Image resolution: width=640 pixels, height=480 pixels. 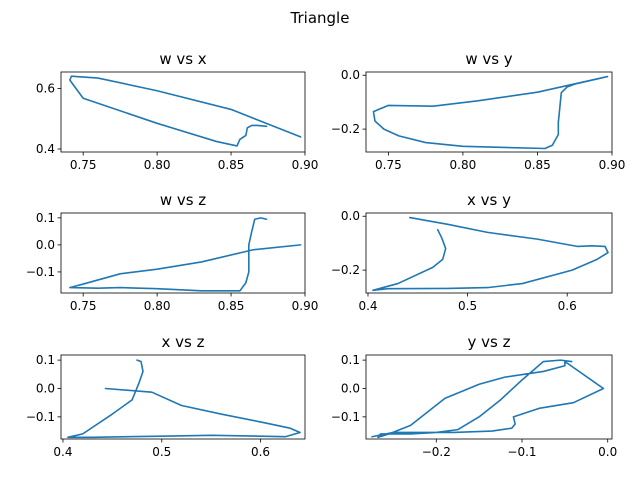 I want to click on subplot-title: x vs z, so click(x=183, y=342).